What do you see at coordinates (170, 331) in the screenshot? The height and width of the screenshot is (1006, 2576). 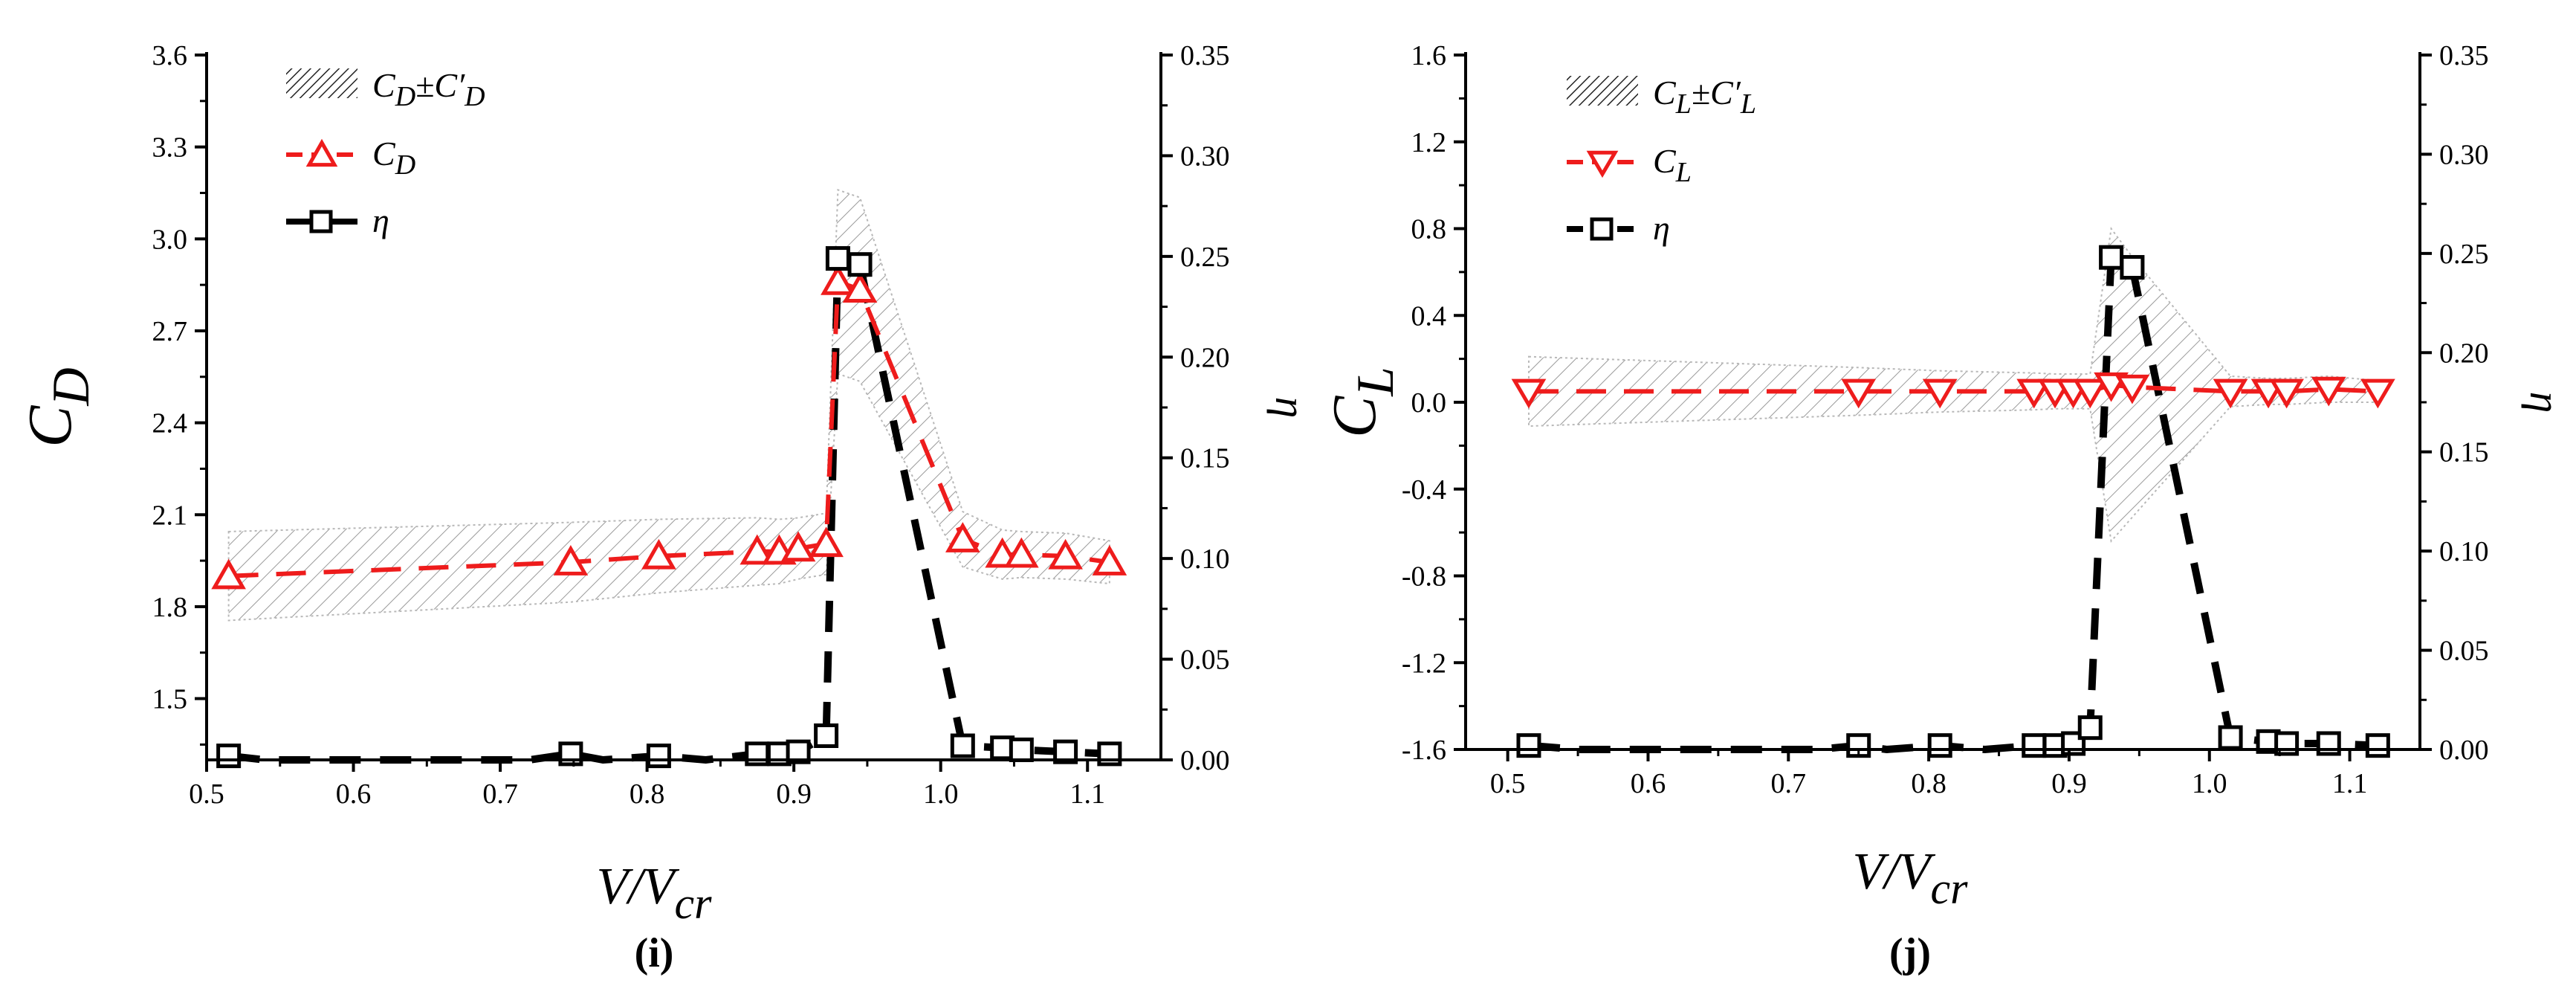 I see `y-tick-label: 2.7` at bounding box center [170, 331].